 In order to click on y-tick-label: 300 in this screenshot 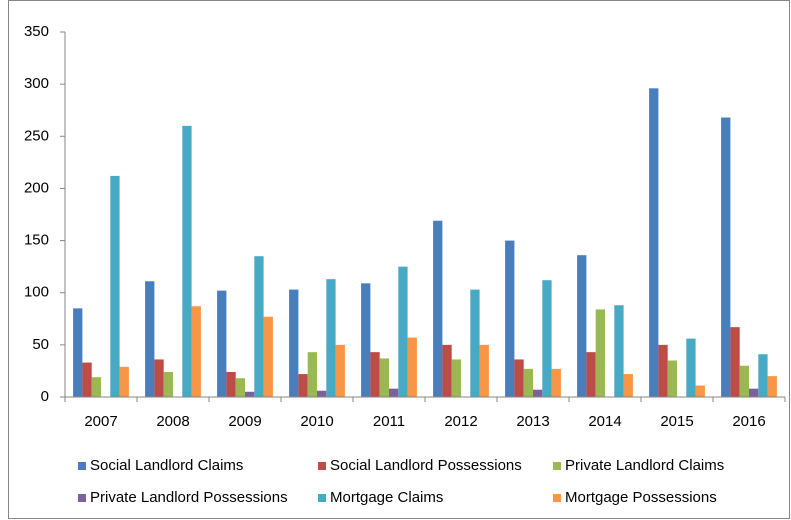, I will do `click(36, 83)`.